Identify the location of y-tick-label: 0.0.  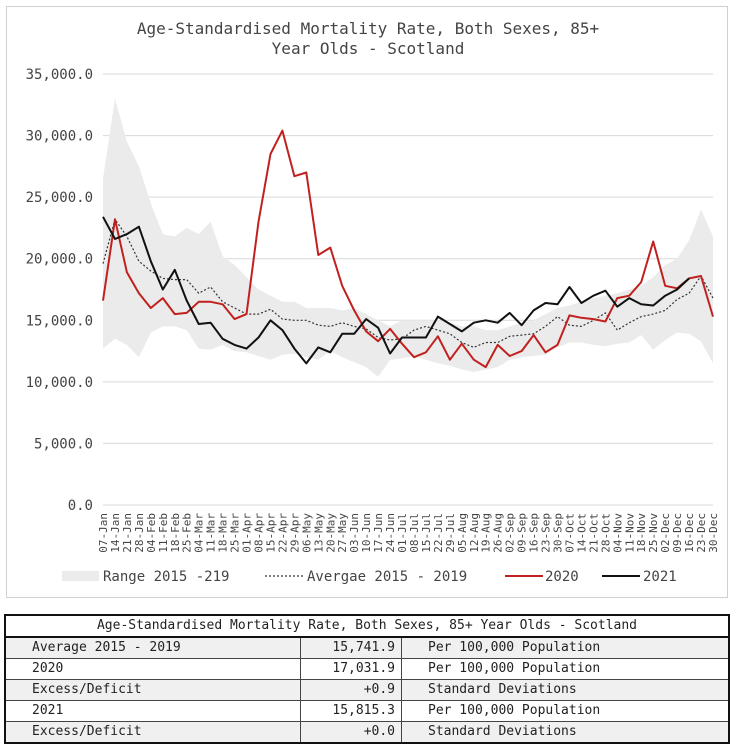
(80, 506).